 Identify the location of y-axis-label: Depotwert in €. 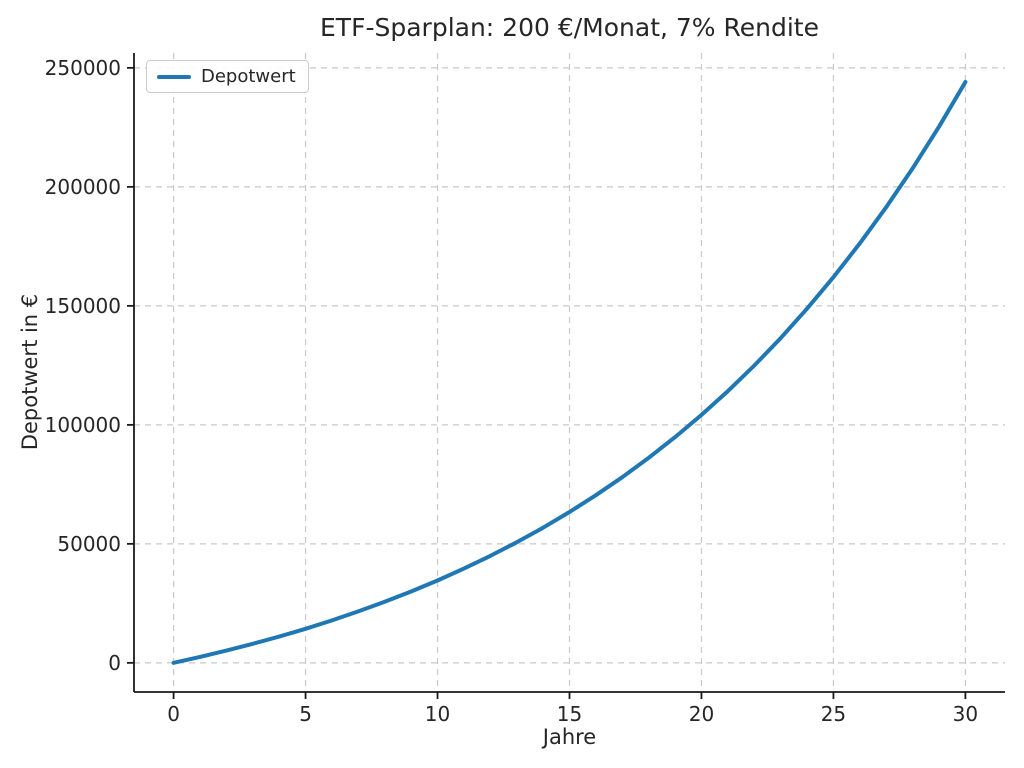
(30, 372).